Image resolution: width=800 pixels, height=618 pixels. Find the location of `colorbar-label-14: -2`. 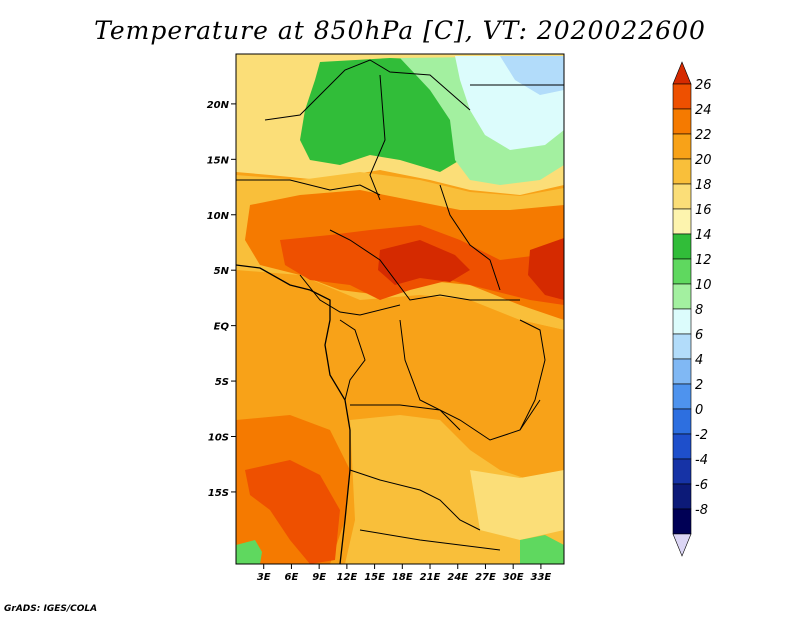

colorbar-label-14: -2 is located at coordinates (701, 435).